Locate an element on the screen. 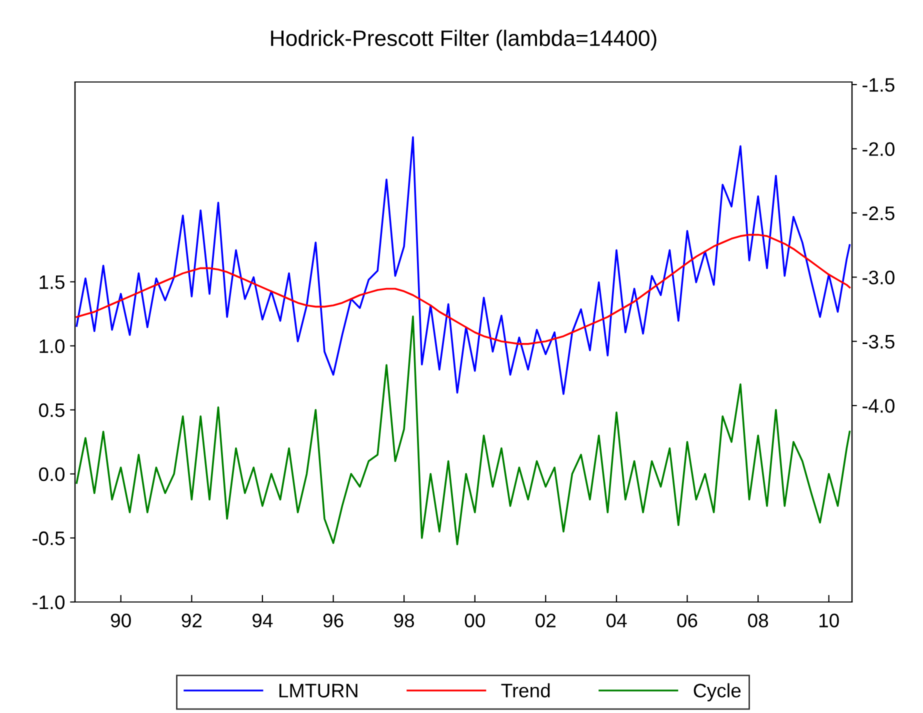 Image resolution: width=923 pixels, height=713 pixels. y-tick-label: 1.5 is located at coordinates (52, 282).